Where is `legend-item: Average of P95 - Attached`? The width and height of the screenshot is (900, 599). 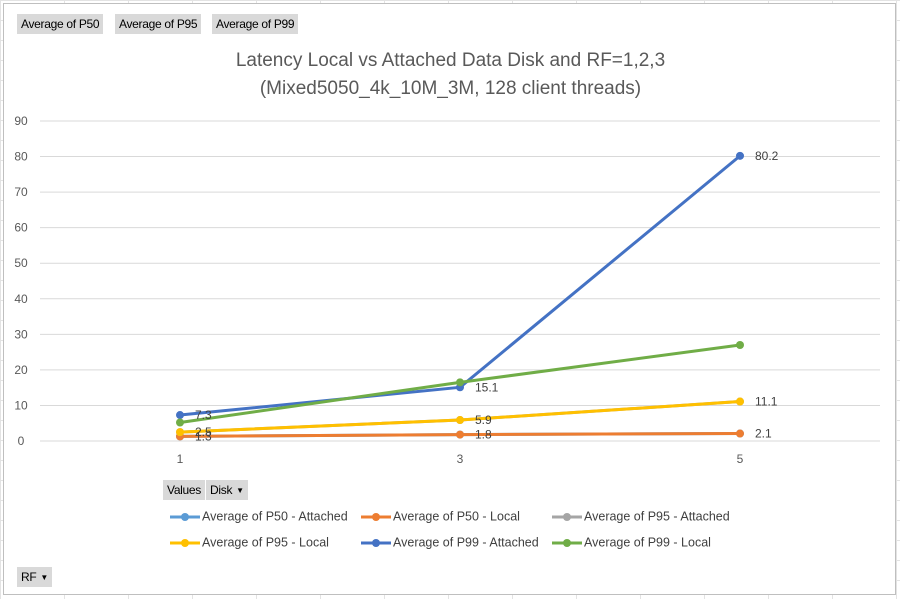
legend-item: Average of P95 - Attached is located at coordinates (640, 516).